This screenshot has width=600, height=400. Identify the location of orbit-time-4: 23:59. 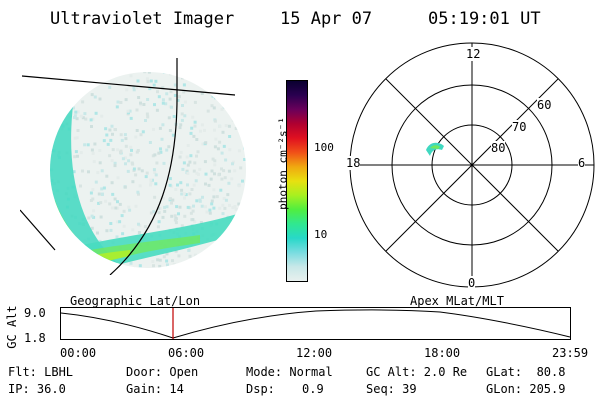
(570, 353).